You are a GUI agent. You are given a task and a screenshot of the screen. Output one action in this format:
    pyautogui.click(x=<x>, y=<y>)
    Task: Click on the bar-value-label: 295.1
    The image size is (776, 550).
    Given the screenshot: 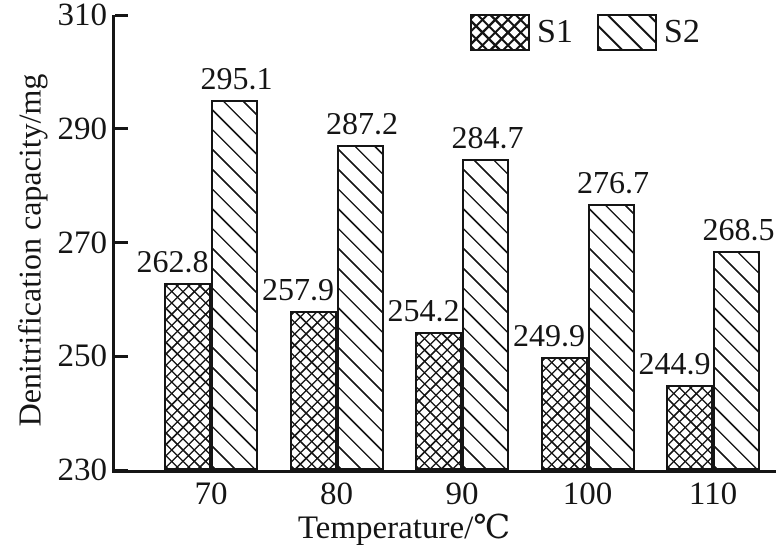 What is the action you would take?
    pyautogui.click(x=236, y=77)
    